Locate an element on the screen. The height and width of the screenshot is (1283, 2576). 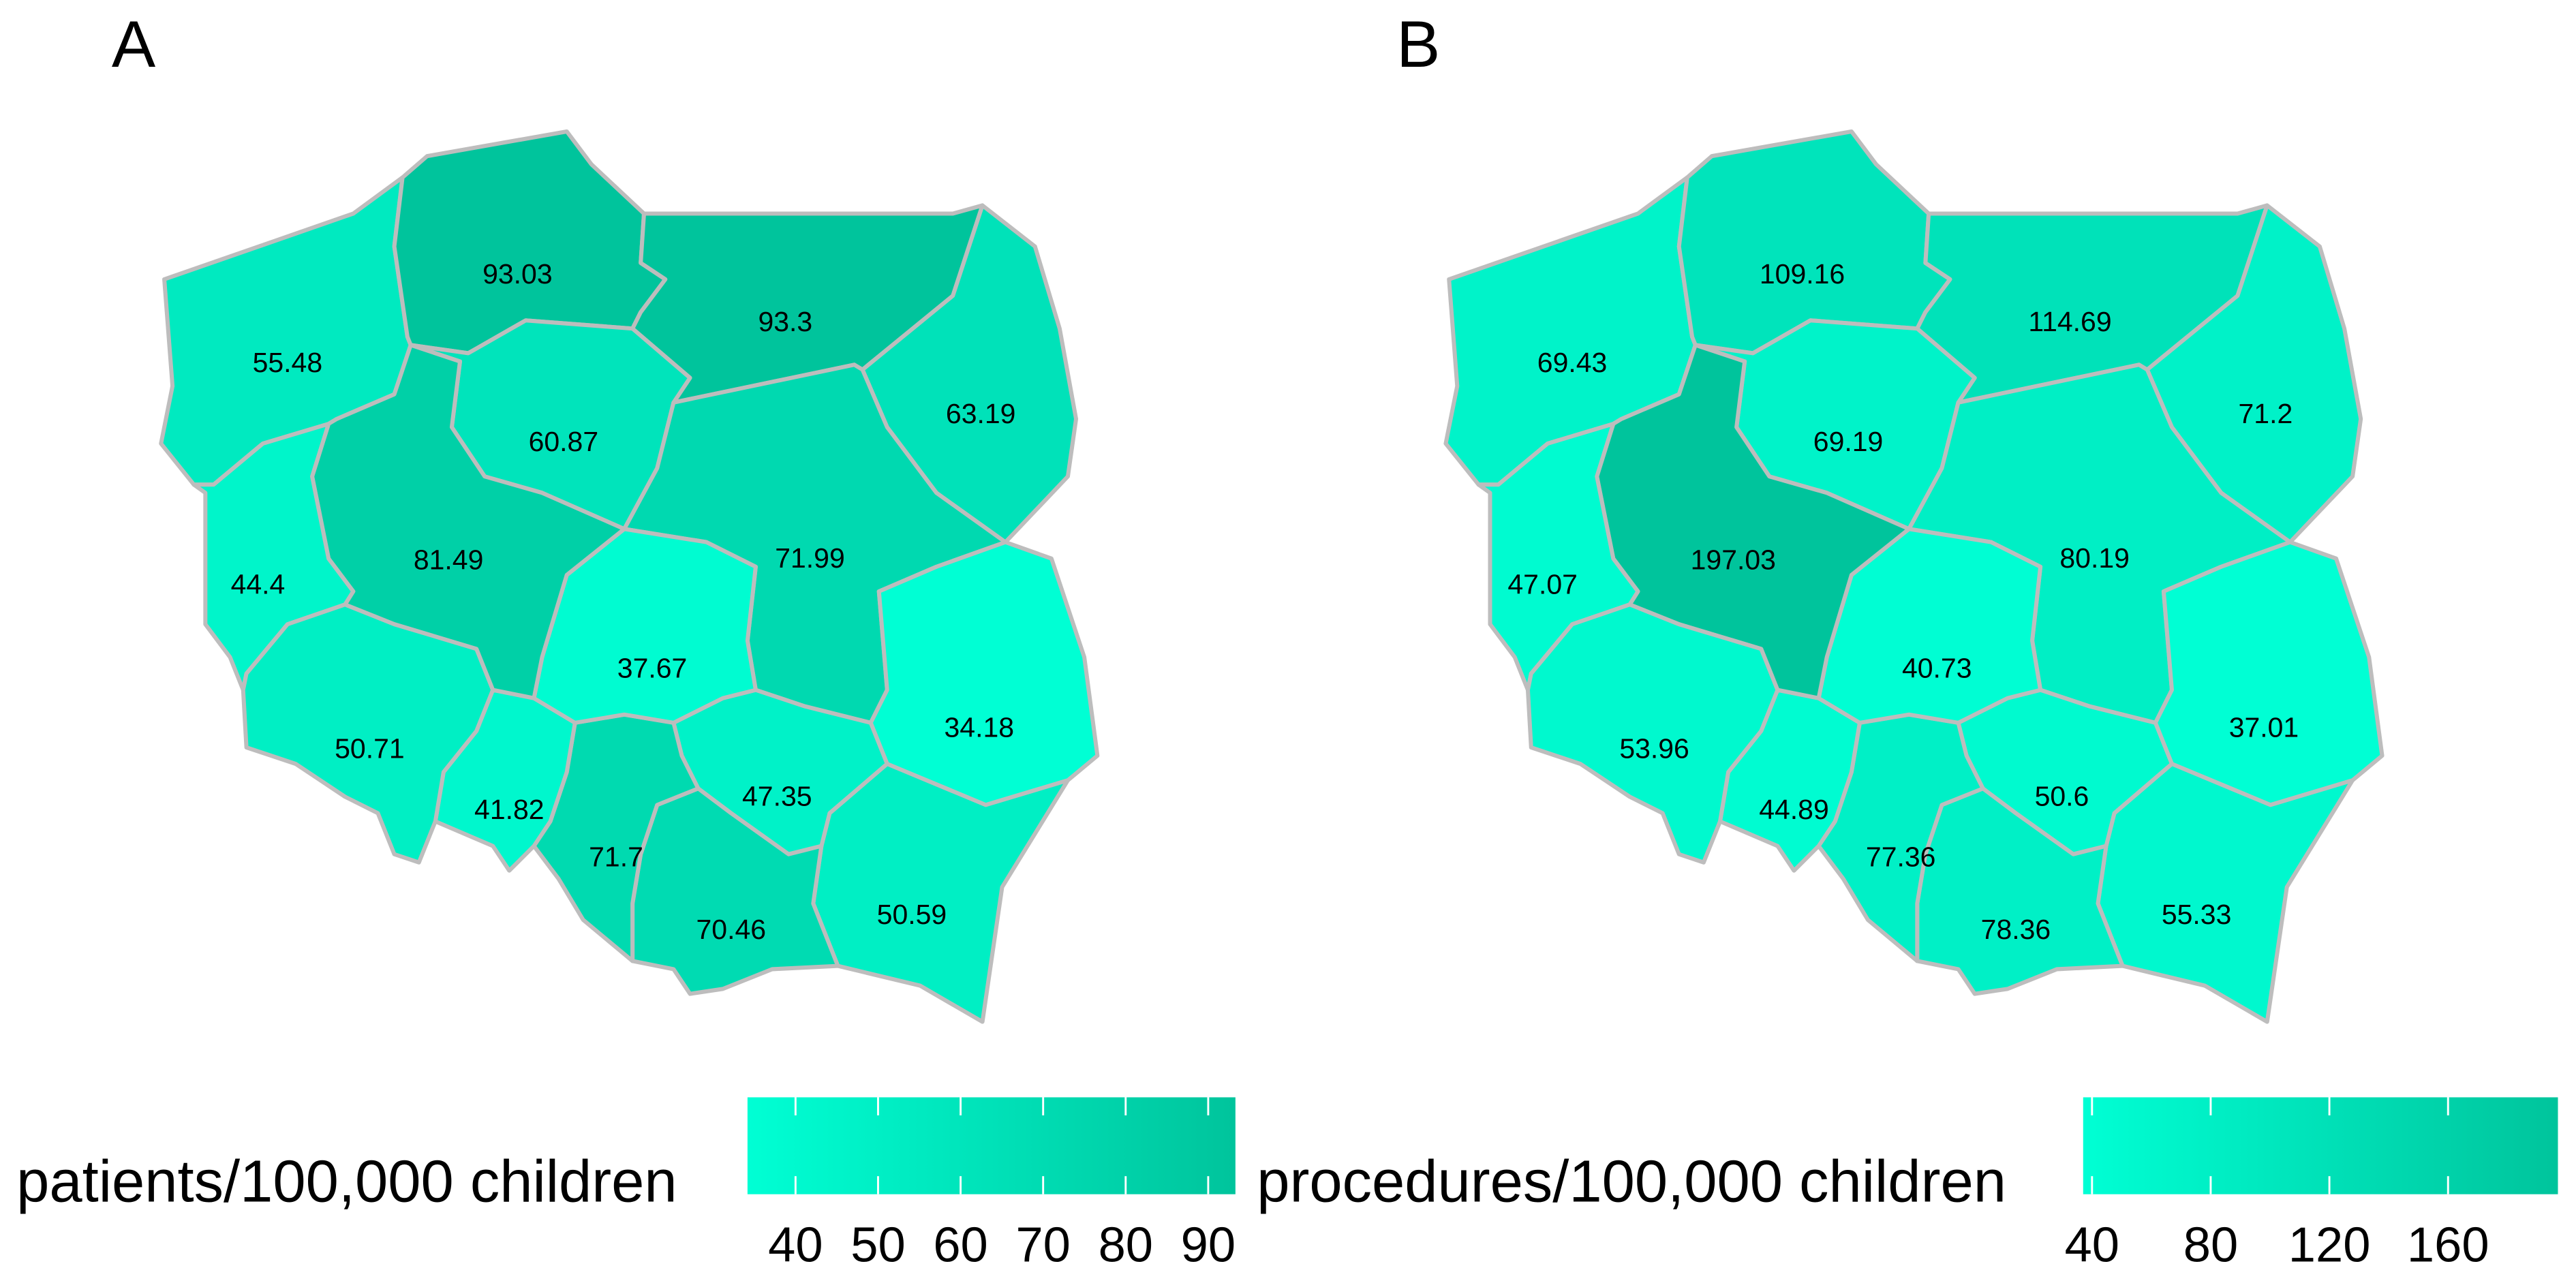
region-value-label: 47.07 is located at coordinates (1543, 584).